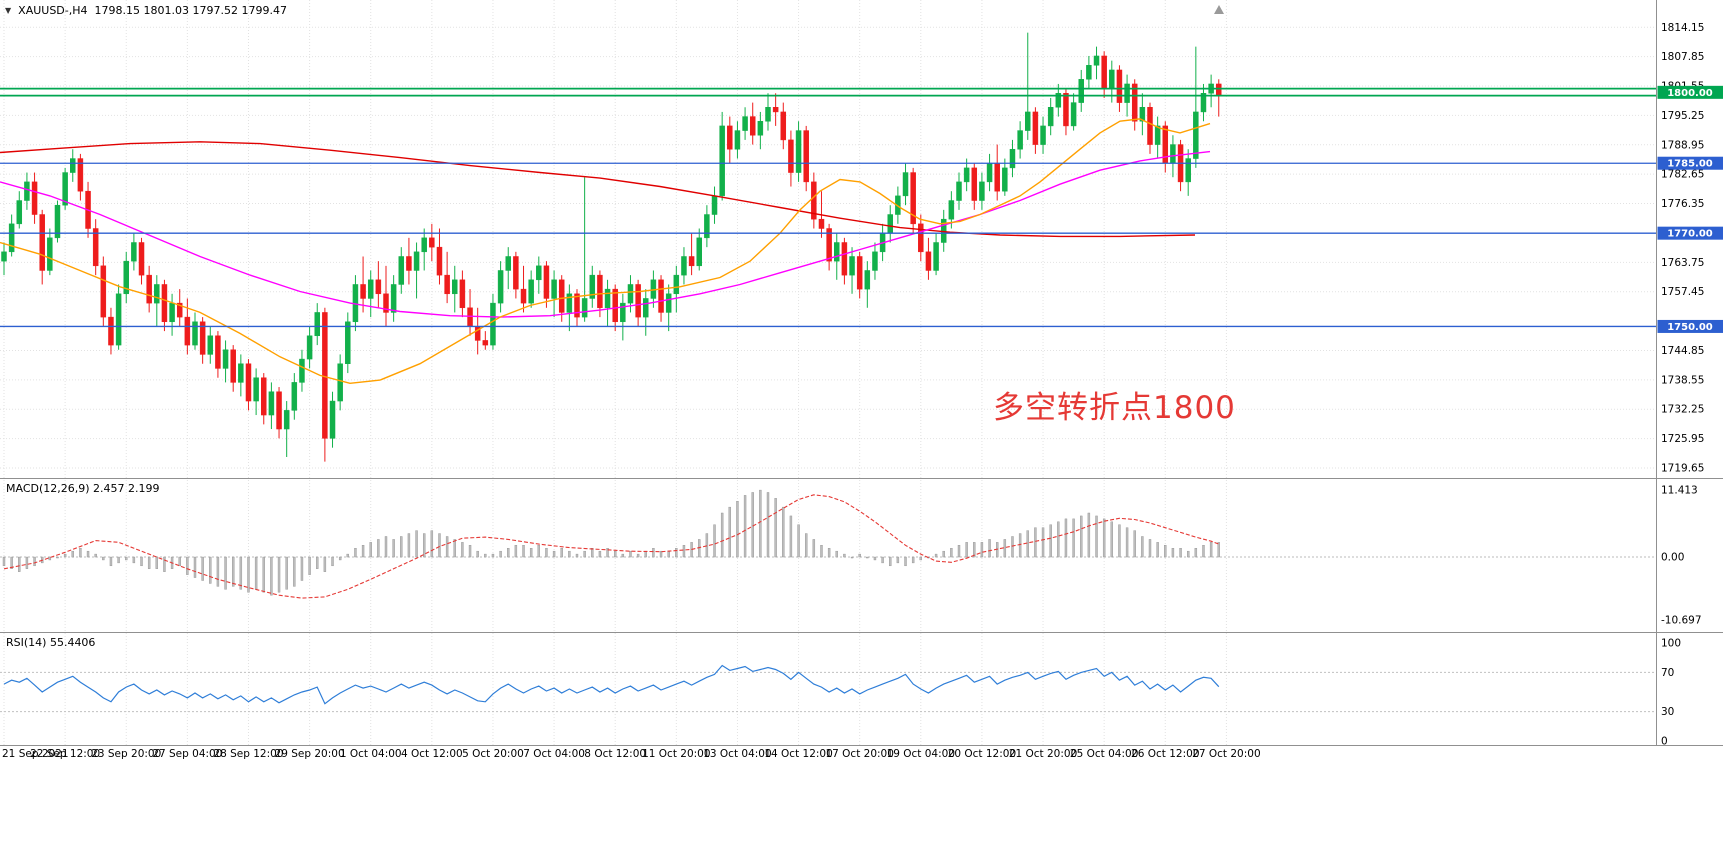 The width and height of the screenshot is (1723, 843). Describe the element at coordinates (1682, 351) in the screenshot. I see `svg-text: 1744.85` at that location.